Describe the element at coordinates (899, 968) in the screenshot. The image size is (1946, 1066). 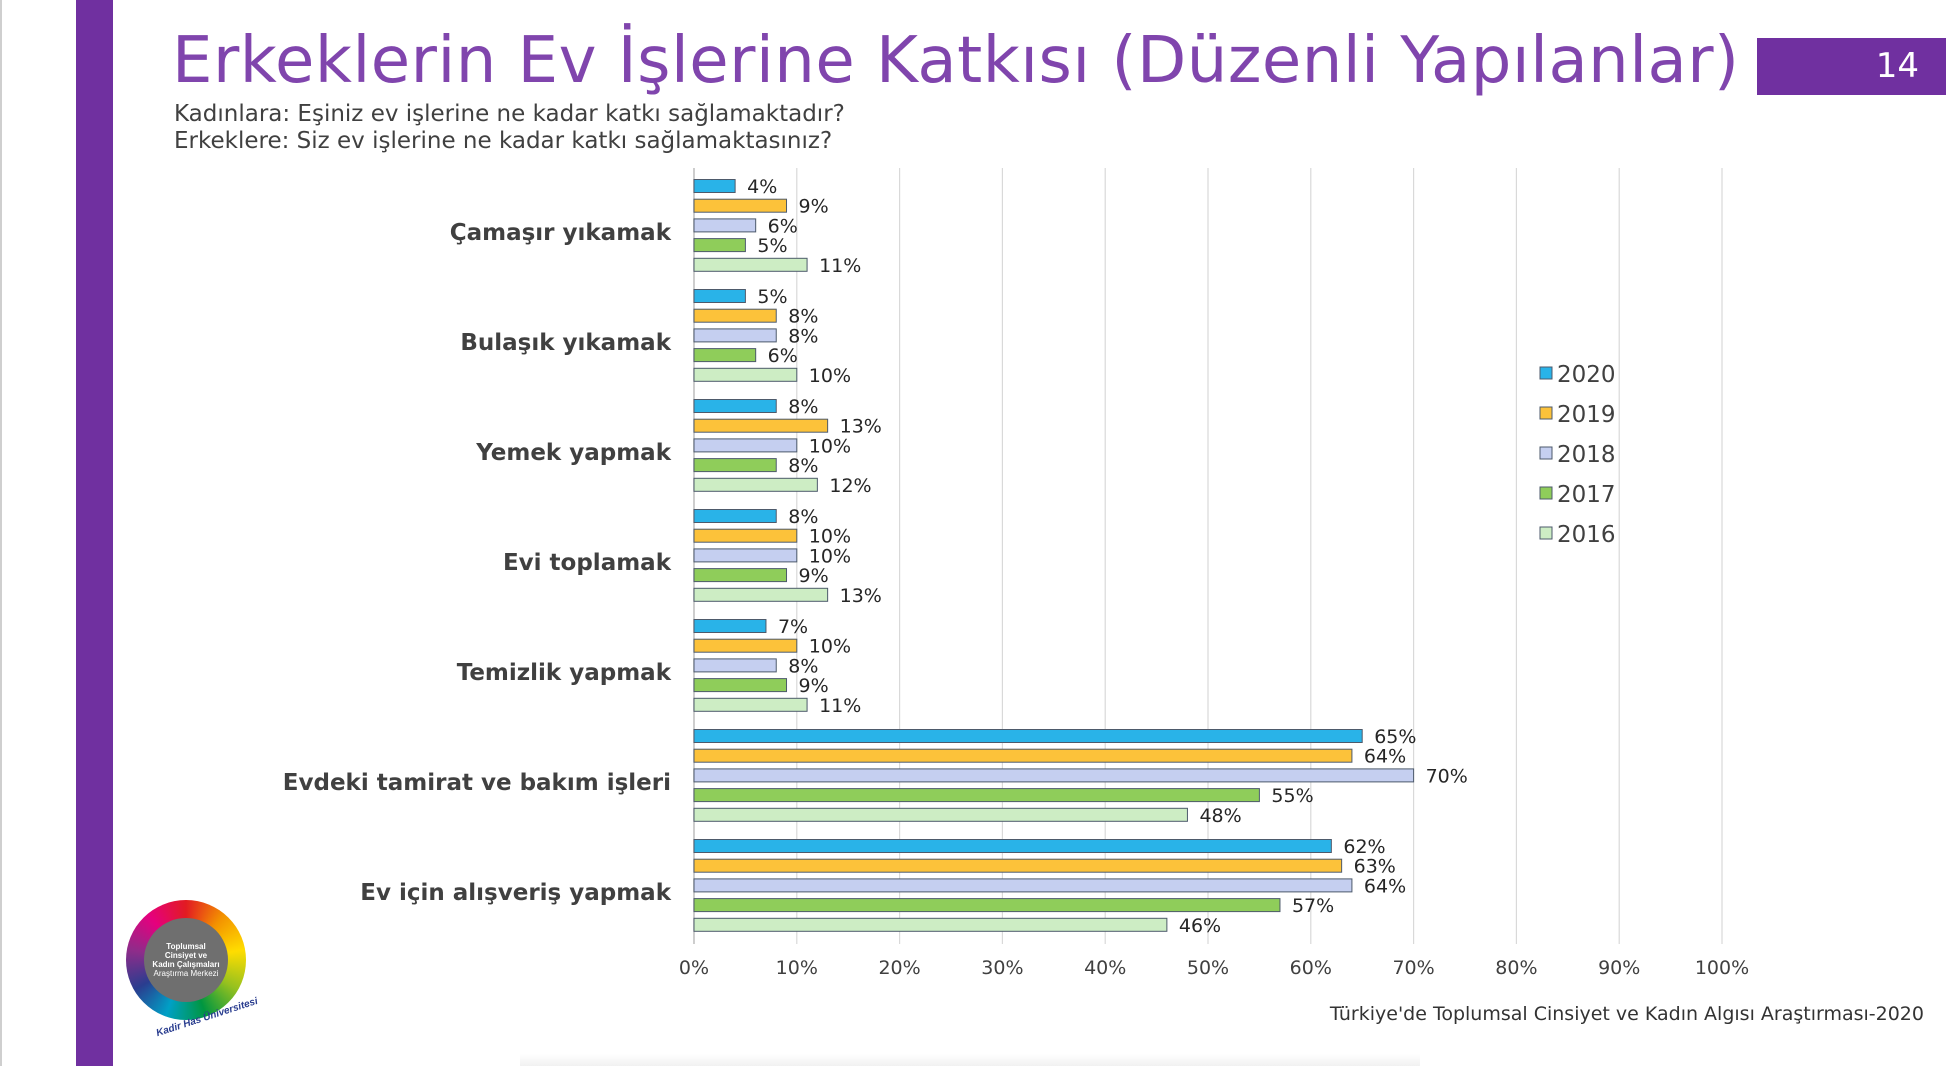
I see `x-tick-label: 20%` at that location.